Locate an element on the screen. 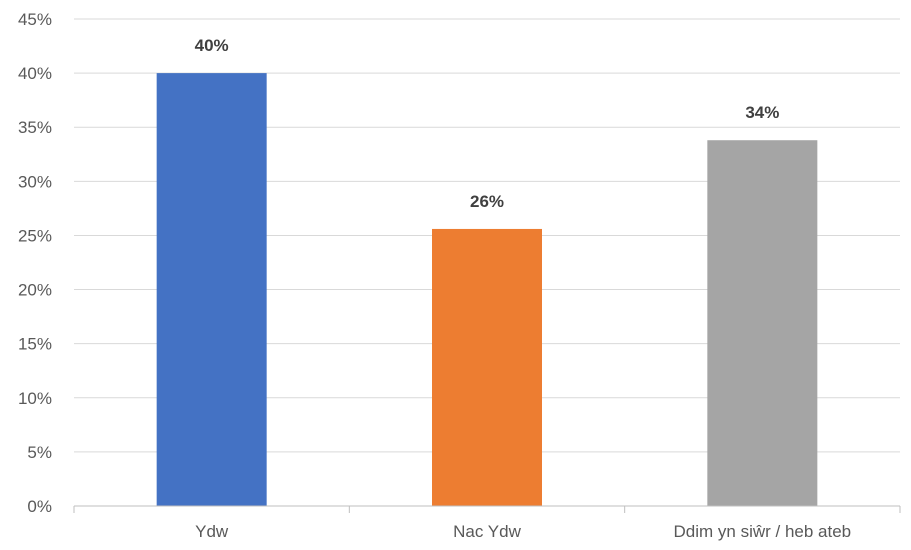 Image resolution: width=911 pixels, height=550 pixels. data-label: 40% is located at coordinates (212, 45).